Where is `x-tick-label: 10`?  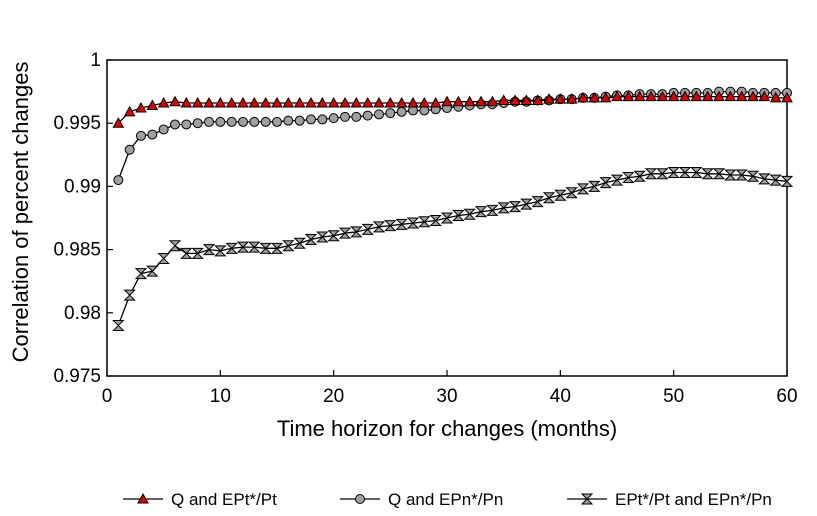
x-tick-label: 10 is located at coordinates (220, 396).